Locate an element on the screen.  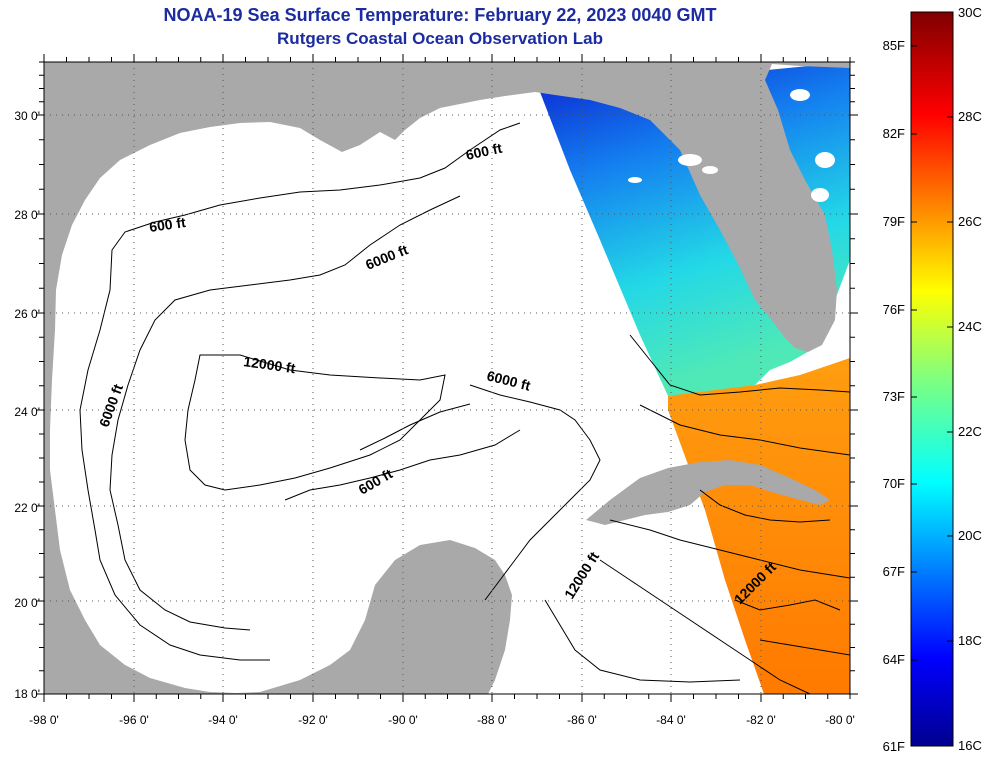
colorbar-f-label: 79F is located at coordinates (894, 221).